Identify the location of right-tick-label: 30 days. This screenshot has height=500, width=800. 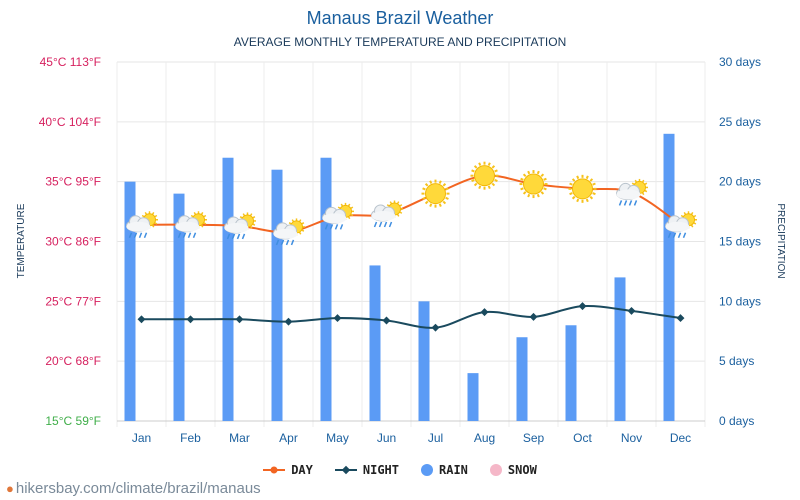
(740, 62).